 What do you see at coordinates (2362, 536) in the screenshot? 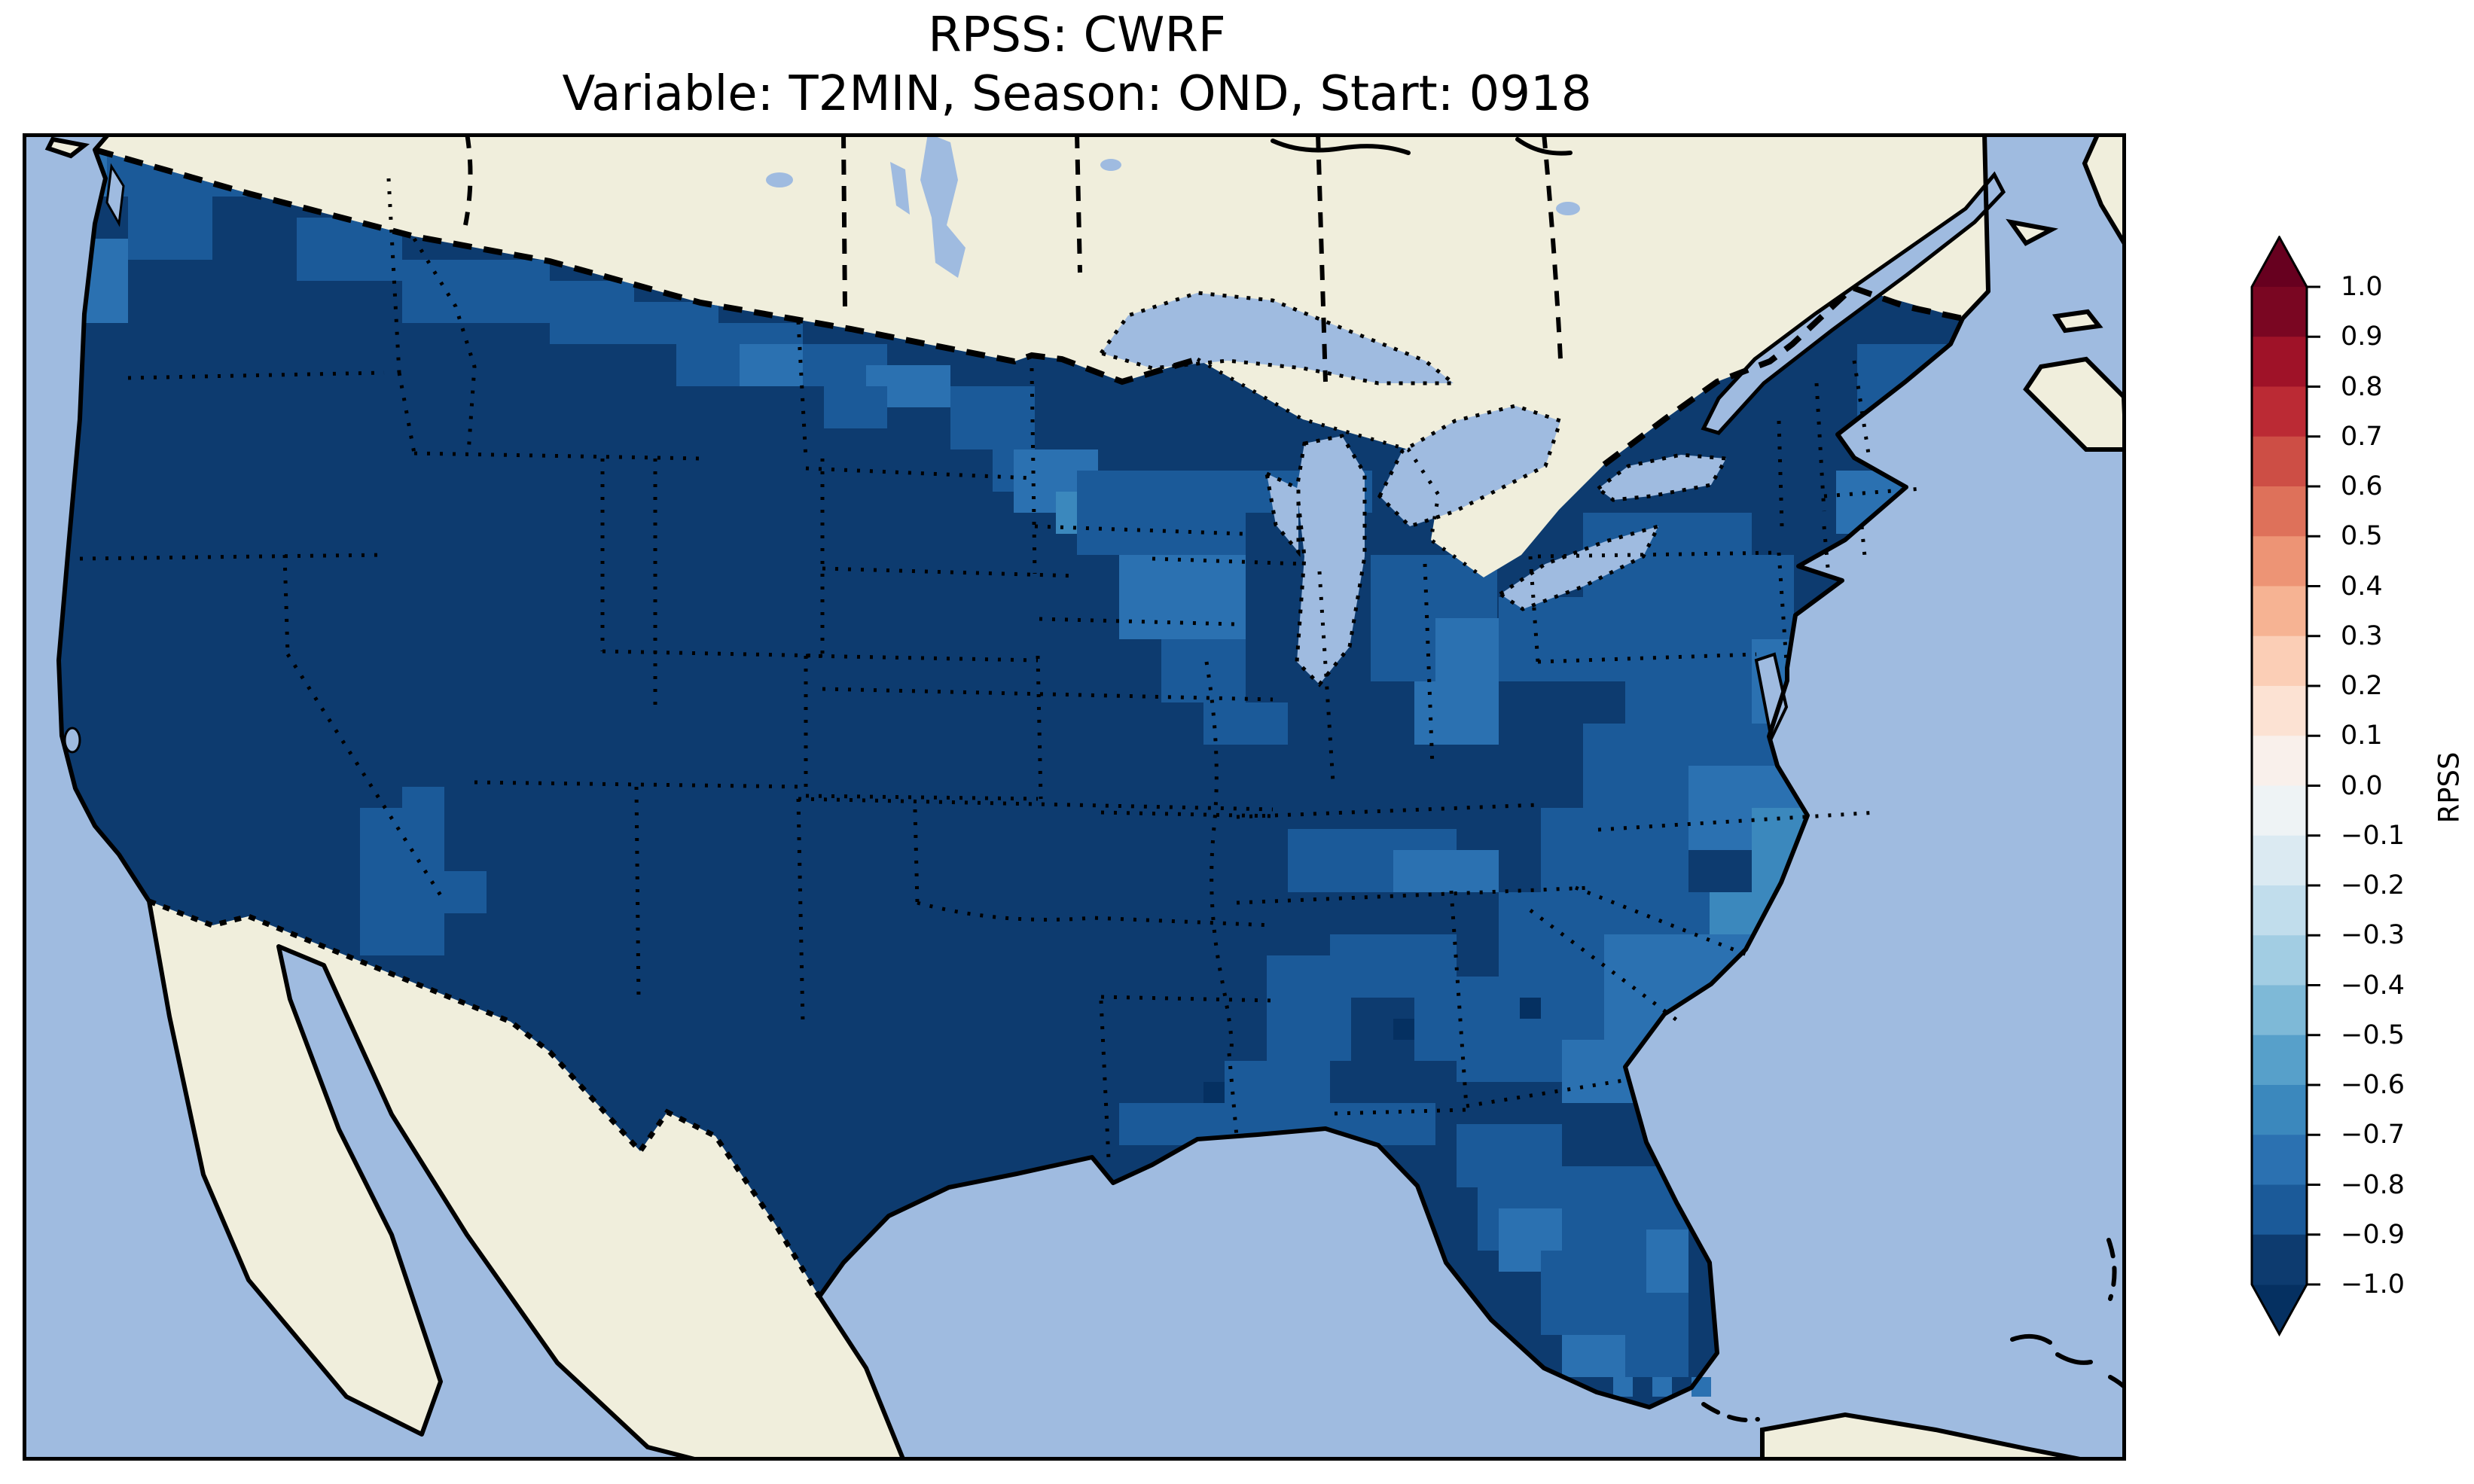
I see `colorbar-tick-label: 0.5` at bounding box center [2362, 536].